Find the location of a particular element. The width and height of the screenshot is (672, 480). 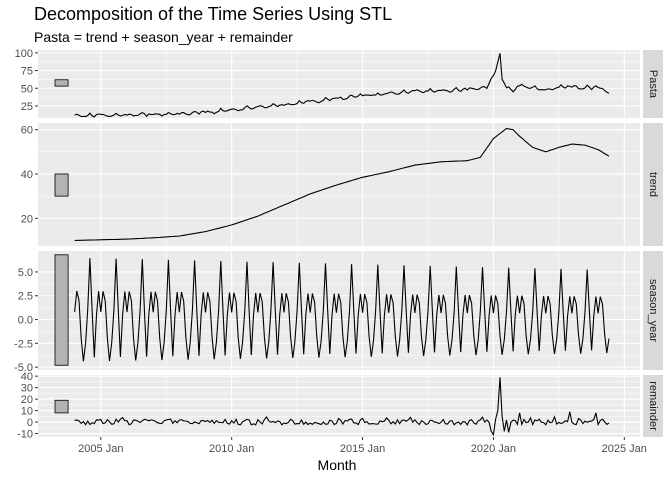

y-tick-label: 50 is located at coordinates (27, 89).